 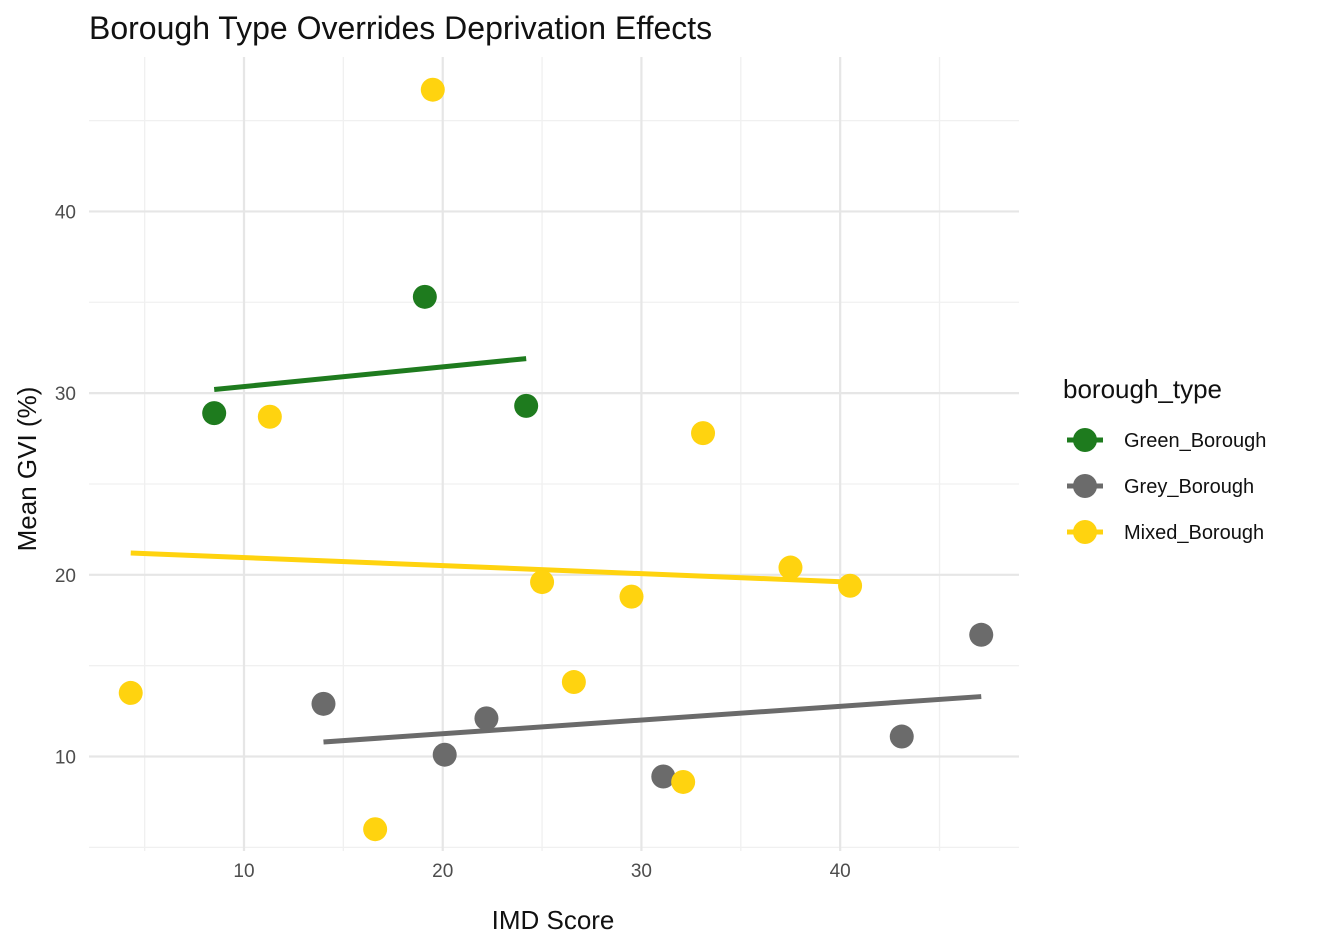 What do you see at coordinates (1142, 389) in the screenshot?
I see `legend-title: borough_type` at bounding box center [1142, 389].